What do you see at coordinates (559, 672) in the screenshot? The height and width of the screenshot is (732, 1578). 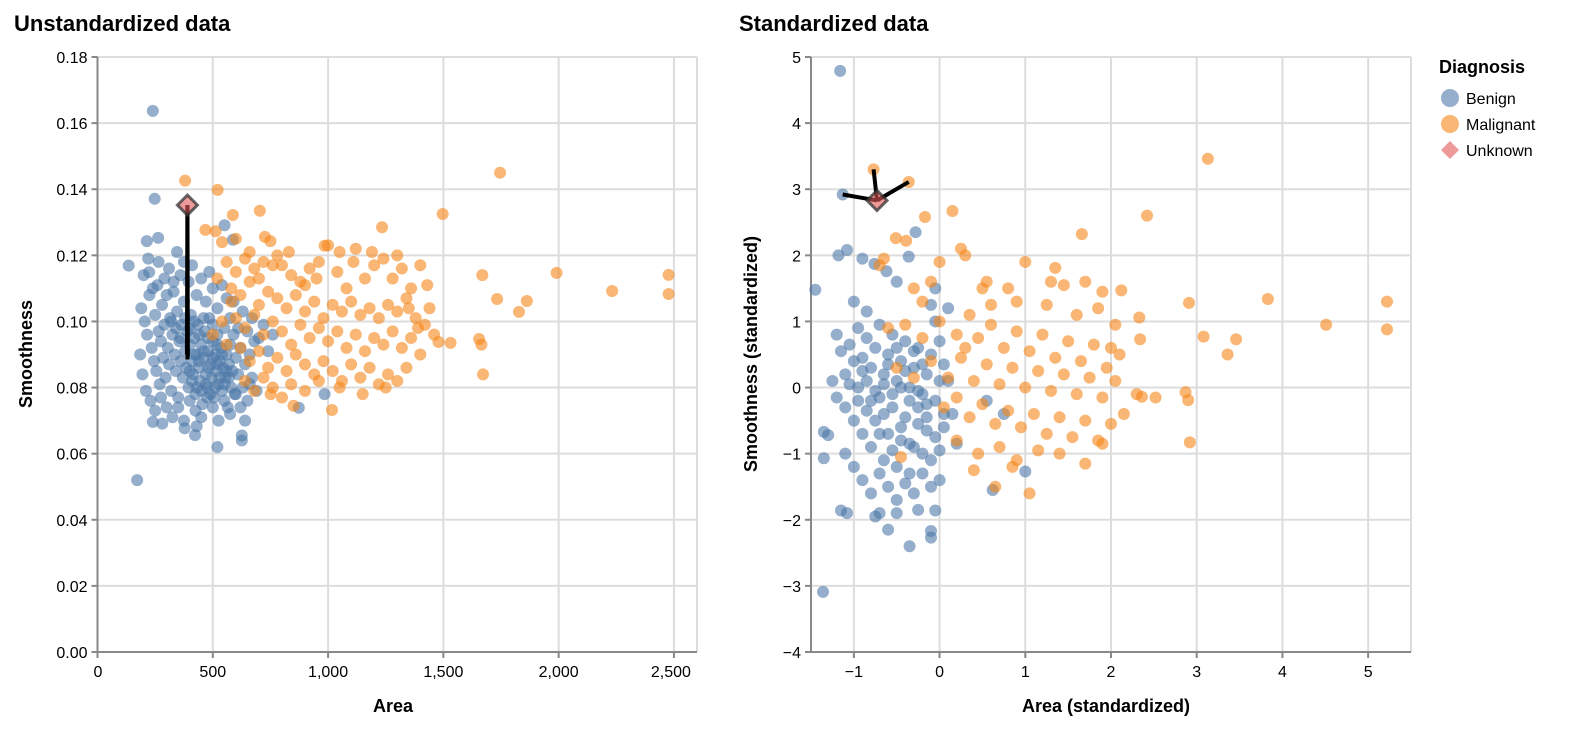 I see `x-tick-label: 2,000` at bounding box center [559, 672].